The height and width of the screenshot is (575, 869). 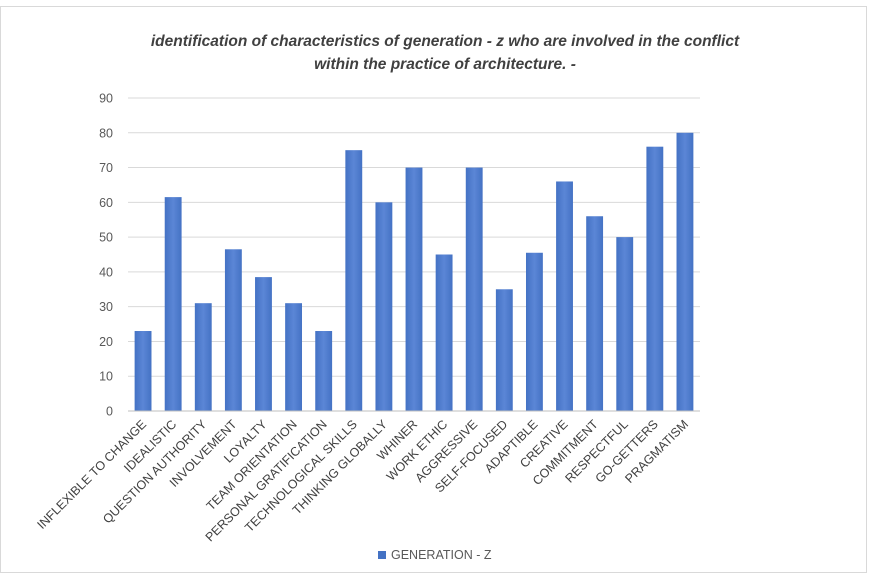 I want to click on x-category-label: INFLEXIBLE TO CHANGE, so click(x=91, y=474).